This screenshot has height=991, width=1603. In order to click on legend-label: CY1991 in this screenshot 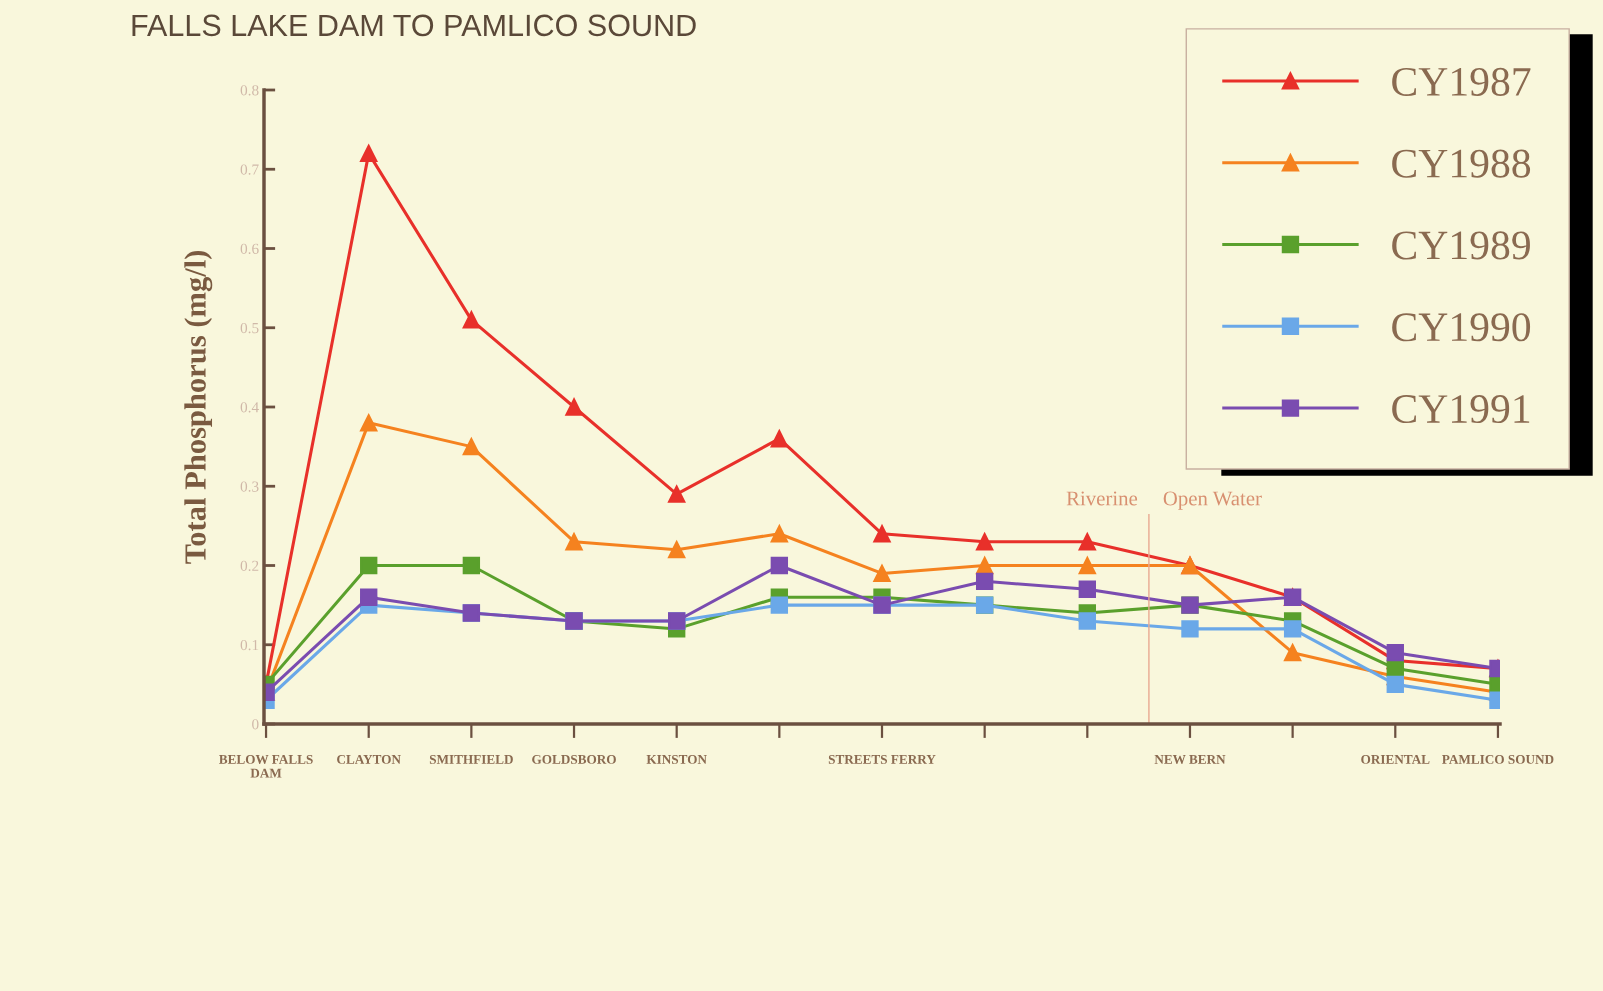, I will do `click(1461, 409)`.